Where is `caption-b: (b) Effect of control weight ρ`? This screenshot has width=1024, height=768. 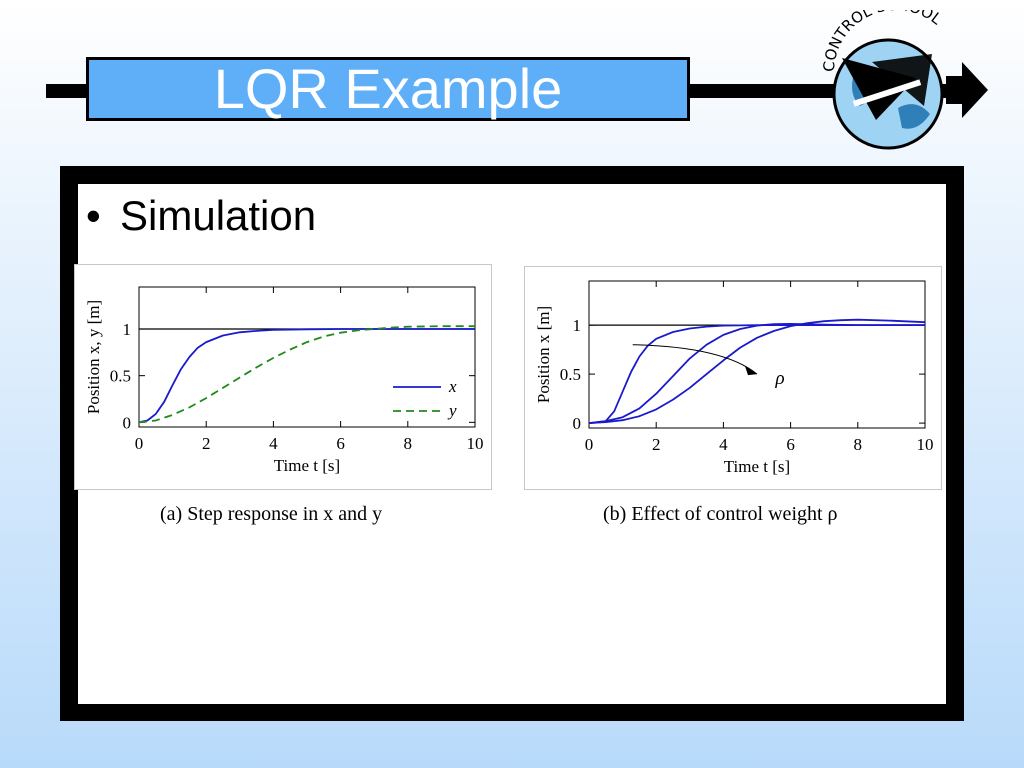
caption-b: (b) Effect of control weight ρ is located at coordinates (720, 514).